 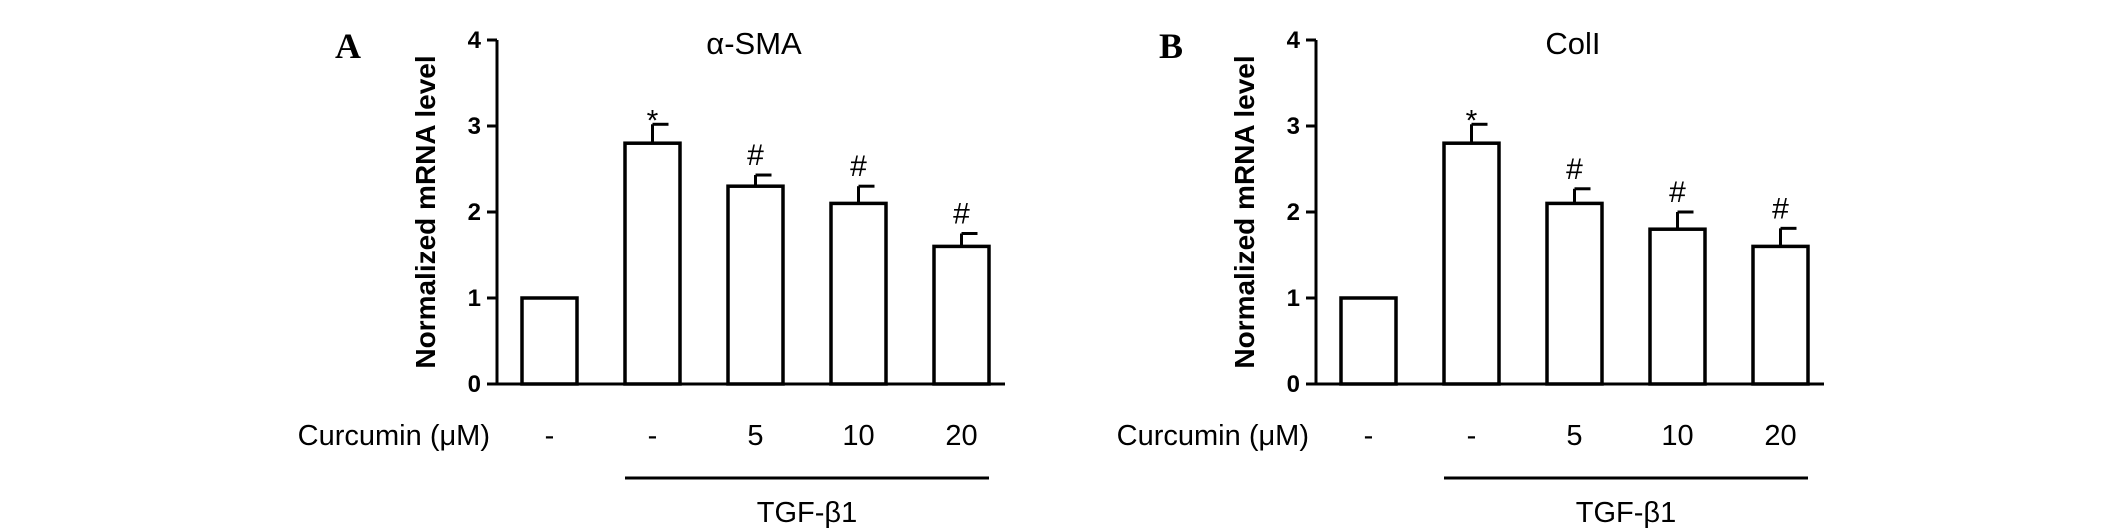 What do you see at coordinates (1171, 46) in the screenshot?
I see `panel-letter: B` at bounding box center [1171, 46].